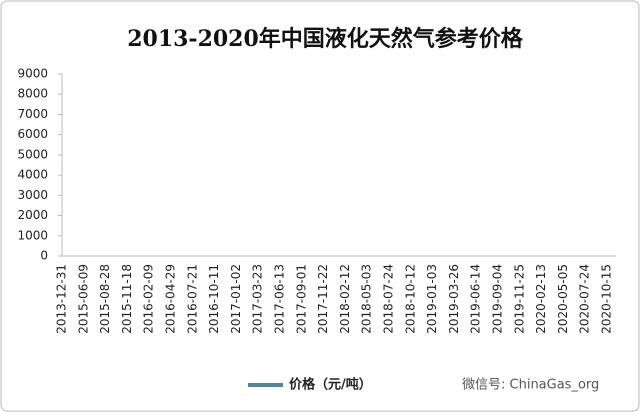  Describe the element at coordinates (105, 299) in the screenshot. I see `x-tick-label: 2015-08-28` at that location.